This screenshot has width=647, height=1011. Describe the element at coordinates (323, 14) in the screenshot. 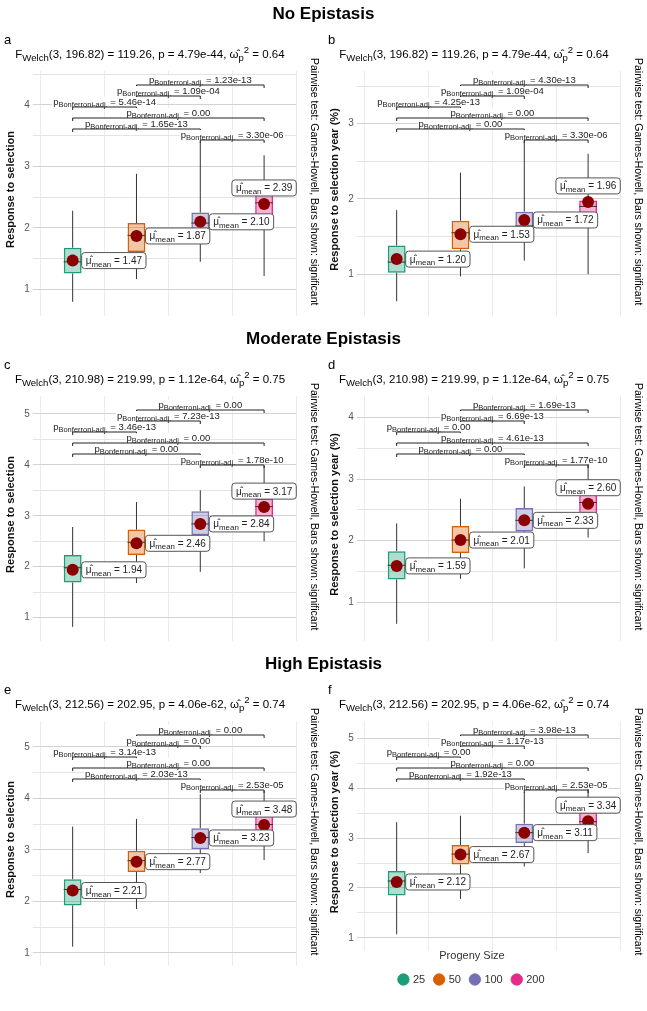

I see `chart-title: No Epistasis` at that location.